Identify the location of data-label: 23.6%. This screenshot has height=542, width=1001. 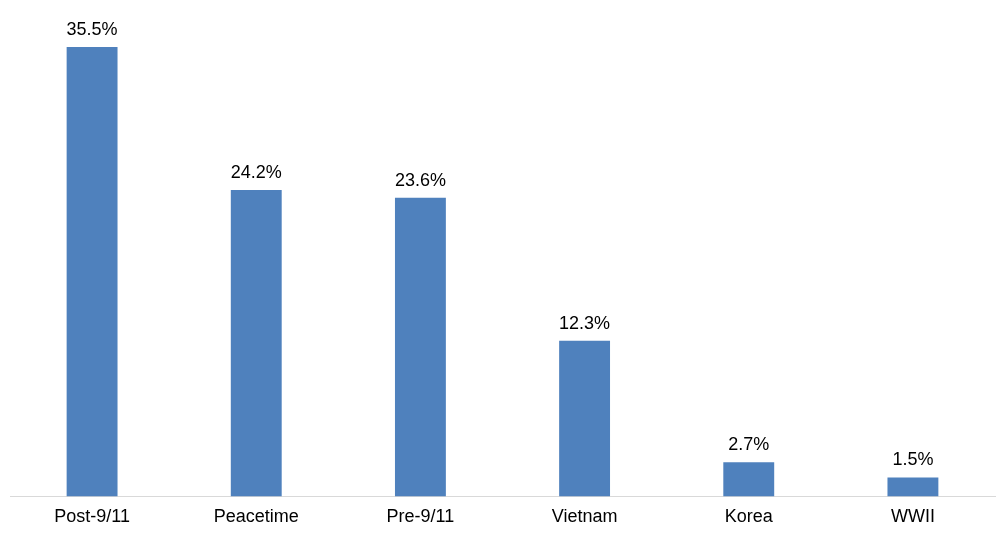
(420, 179).